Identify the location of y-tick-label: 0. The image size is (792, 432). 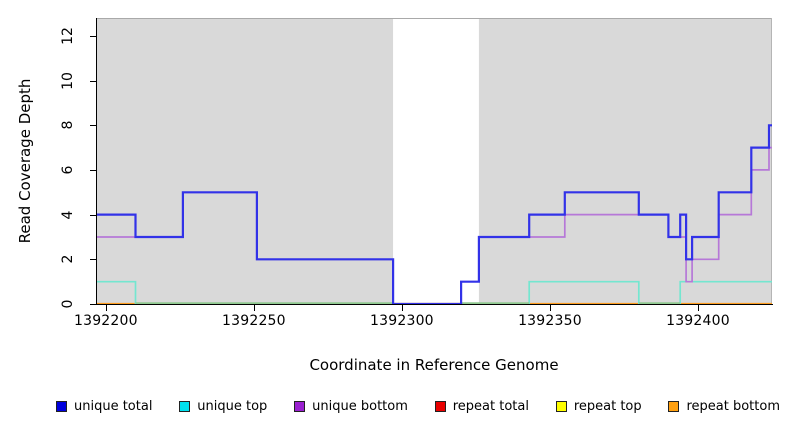
(68, 304).